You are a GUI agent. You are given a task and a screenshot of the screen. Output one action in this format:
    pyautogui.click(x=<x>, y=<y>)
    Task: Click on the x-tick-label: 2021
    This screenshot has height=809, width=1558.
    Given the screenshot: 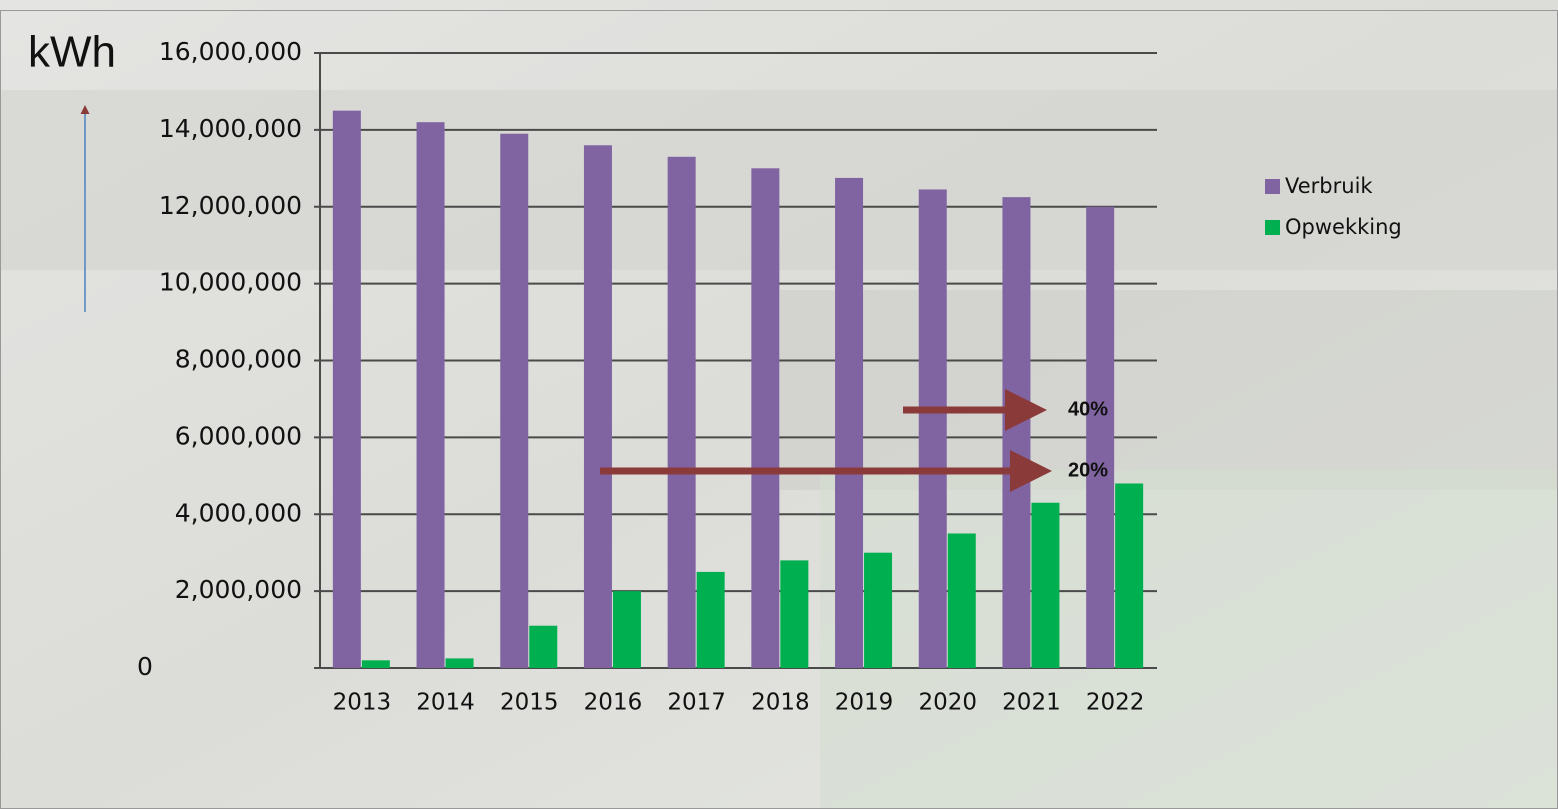 What is the action you would take?
    pyautogui.click(x=1031, y=703)
    